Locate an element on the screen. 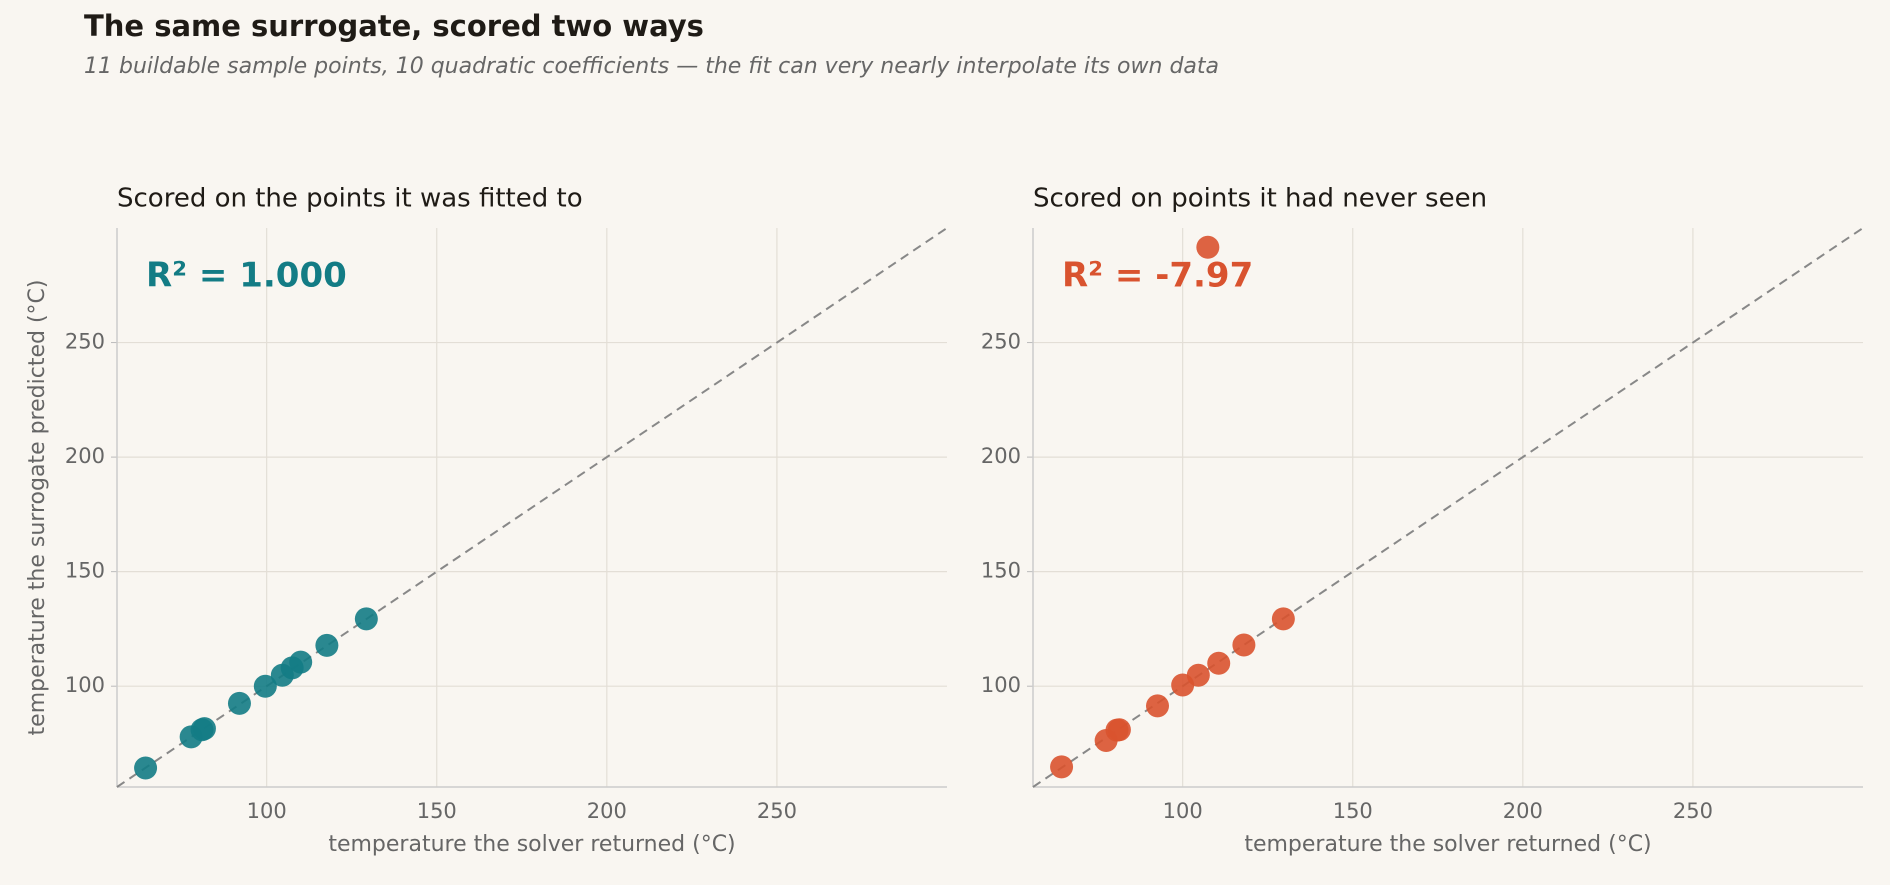 The width and height of the screenshot is (1890, 885). annotation: R² = 1.000 is located at coordinates (246, 276).